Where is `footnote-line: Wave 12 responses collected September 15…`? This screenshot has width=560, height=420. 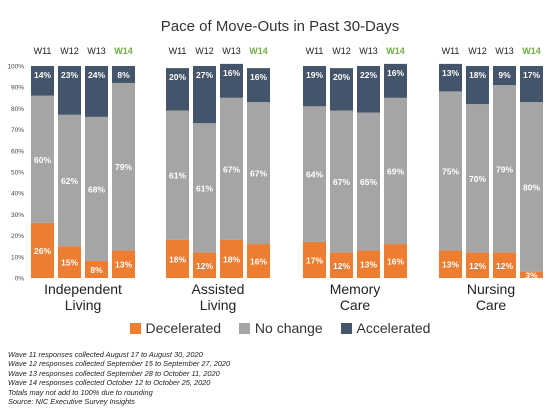 footnote-line: Wave 12 responses collected September 15… is located at coordinates (119, 364).